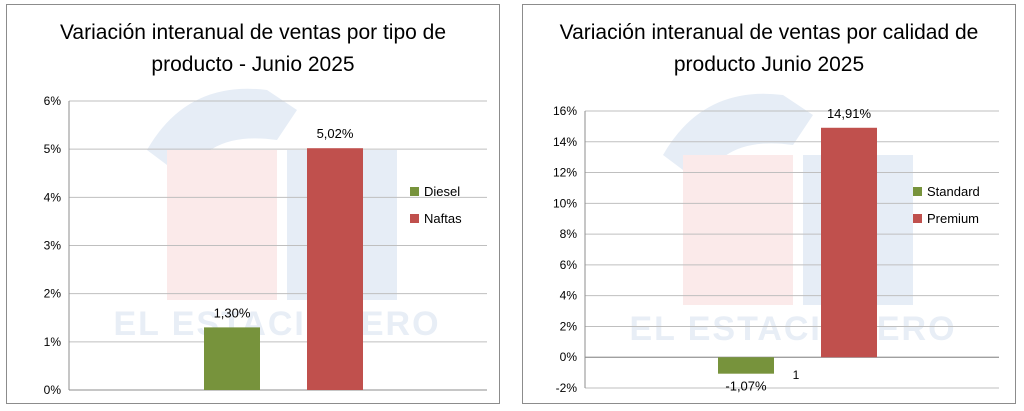 The height and width of the screenshot is (411, 1024). I want to click on legend-entry-diesel: Diesel, so click(442, 191).